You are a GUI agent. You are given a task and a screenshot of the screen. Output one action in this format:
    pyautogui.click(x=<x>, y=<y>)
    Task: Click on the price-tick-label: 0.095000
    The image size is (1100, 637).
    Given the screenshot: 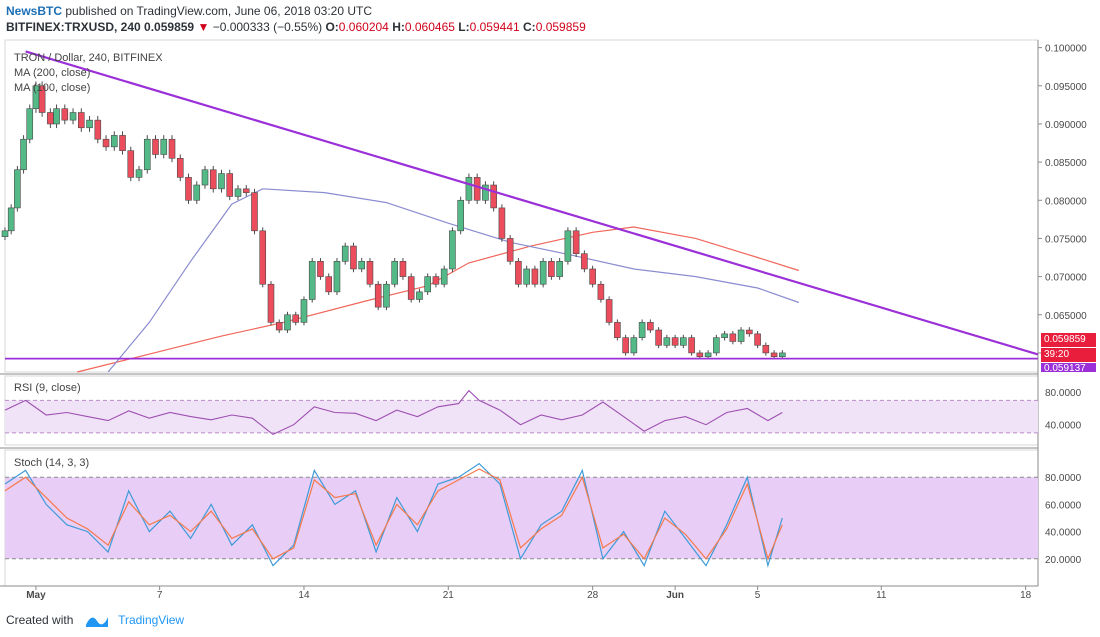 What is the action you would take?
    pyautogui.click(x=1066, y=87)
    